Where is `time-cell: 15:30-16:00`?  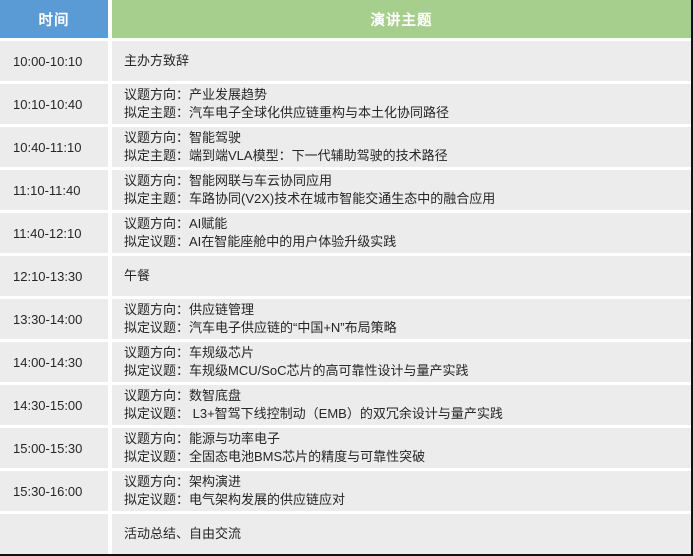
time-cell: 15:30-16:00 is located at coordinates (54, 491).